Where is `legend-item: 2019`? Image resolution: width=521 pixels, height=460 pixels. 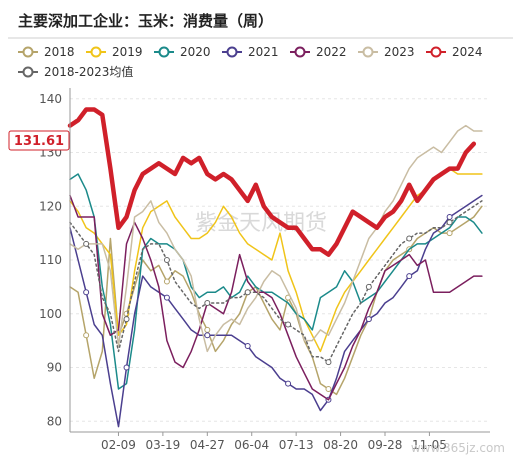 legend-item: 2019 is located at coordinates (114, 52).